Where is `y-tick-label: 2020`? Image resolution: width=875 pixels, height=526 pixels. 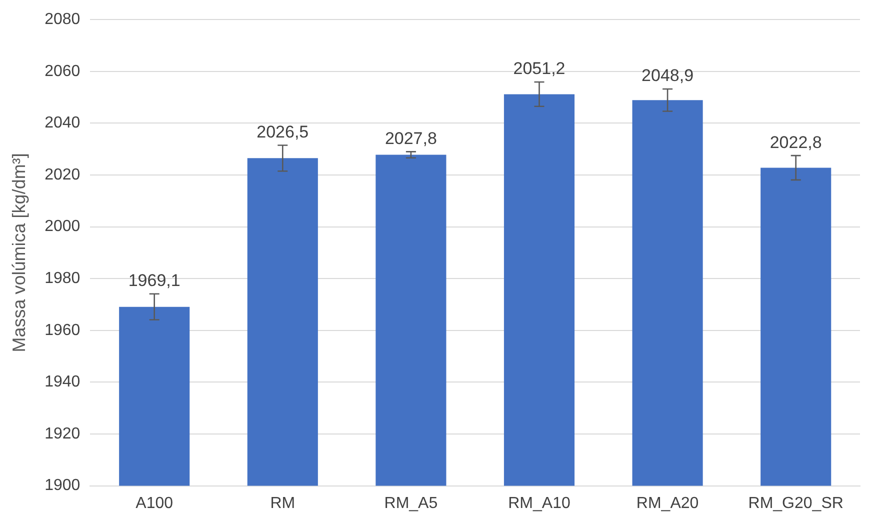
y-tick-label: 2020 is located at coordinates (62, 175).